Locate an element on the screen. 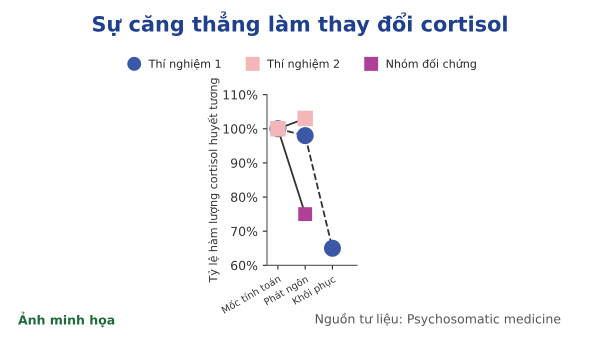 The width and height of the screenshot is (600, 338). legend-label: Thí nghiệm 1 is located at coordinates (184, 64).